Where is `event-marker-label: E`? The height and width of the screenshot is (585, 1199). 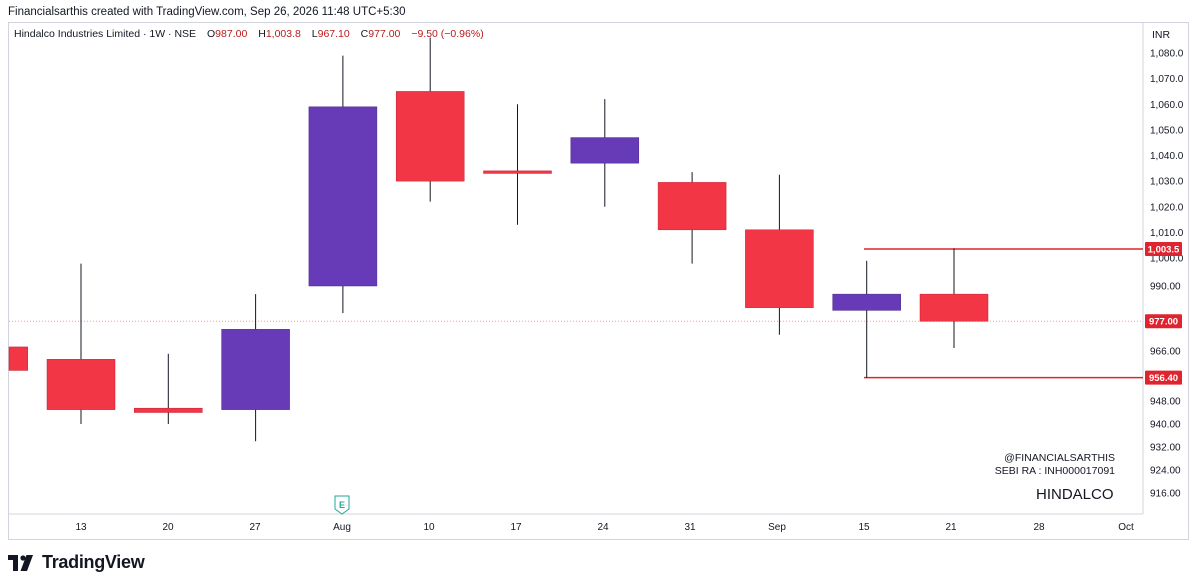 event-marker-label: E is located at coordinates (342, 505).